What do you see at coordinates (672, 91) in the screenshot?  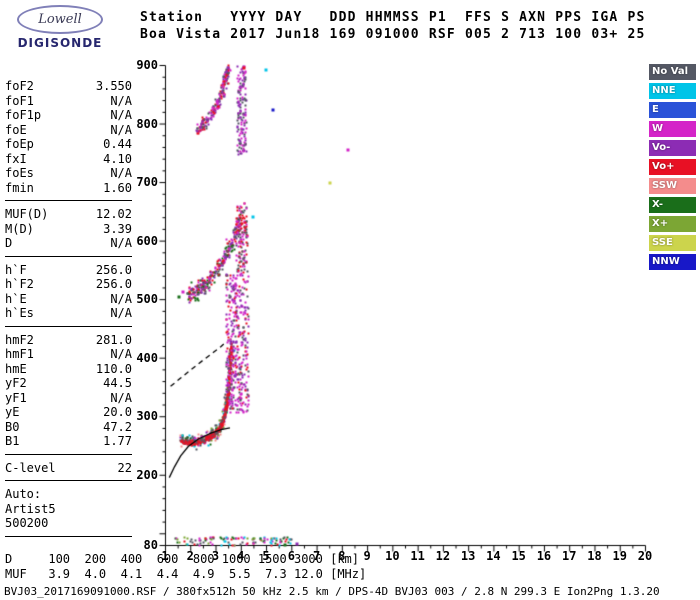 I see `legend-item: NNE` at bounding box center [672, 91].